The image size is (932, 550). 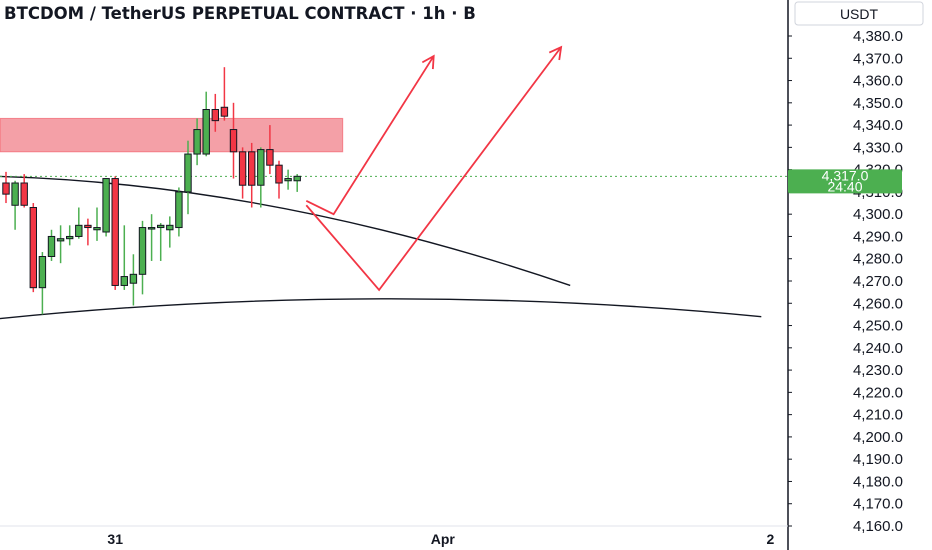 I want to click on y-tick-label: 4,250.0, so click(x=878, y=326).